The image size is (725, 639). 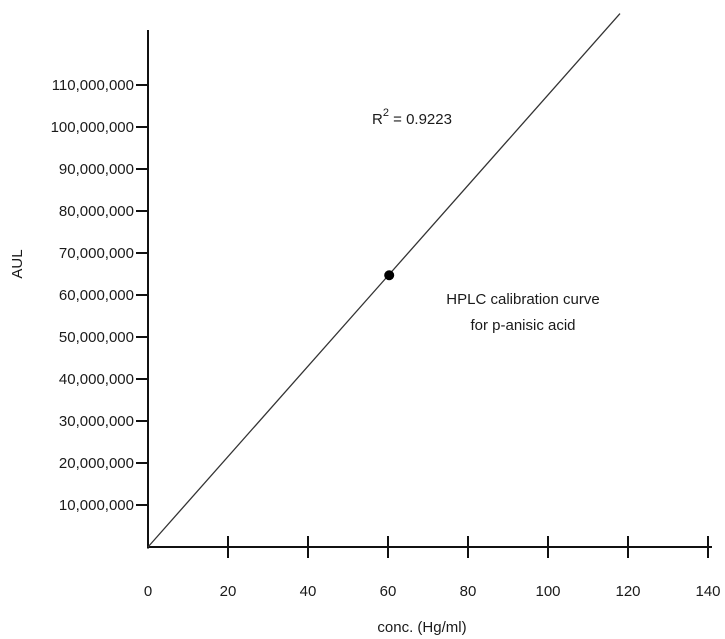 I want to click on y-tick-label: 30,000,000, so click(x=96, y=421).